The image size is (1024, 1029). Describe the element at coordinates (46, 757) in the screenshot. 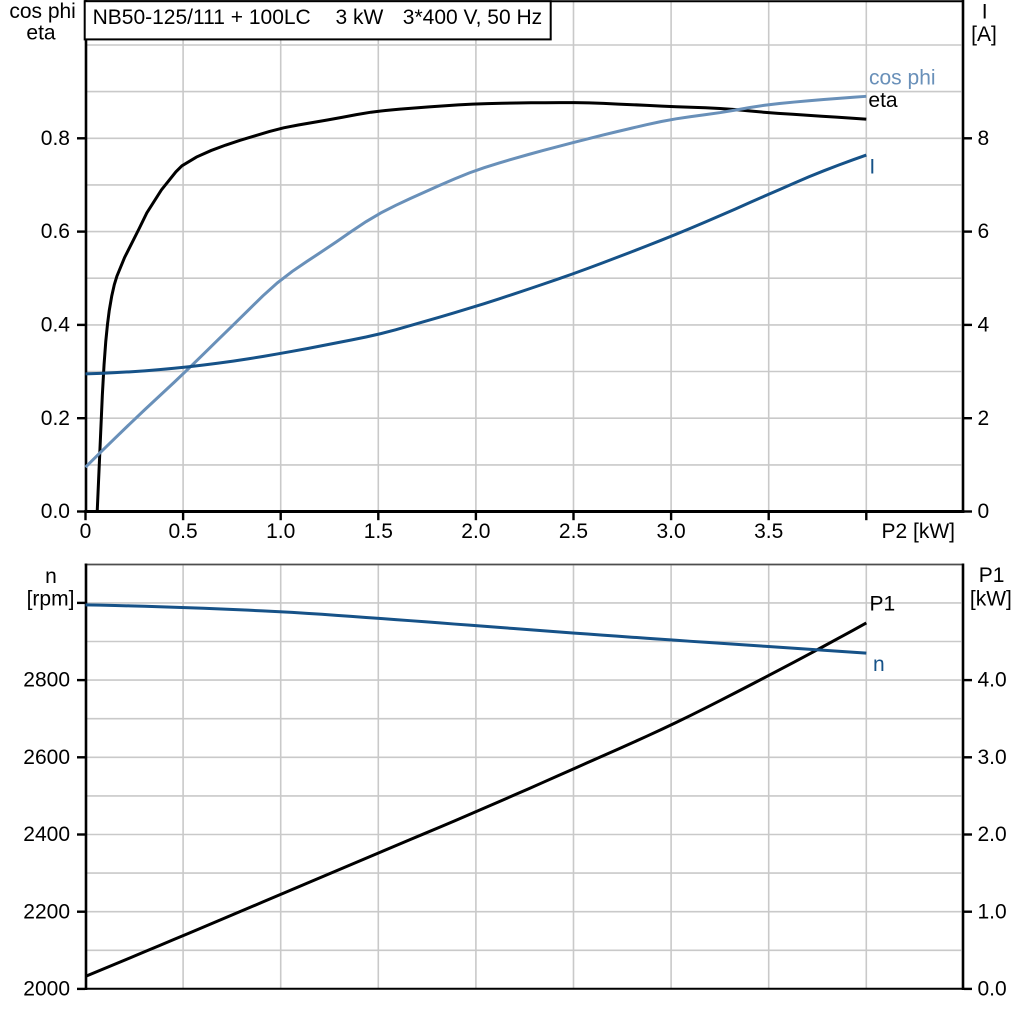

I see `svg-text: 2600` at that location.